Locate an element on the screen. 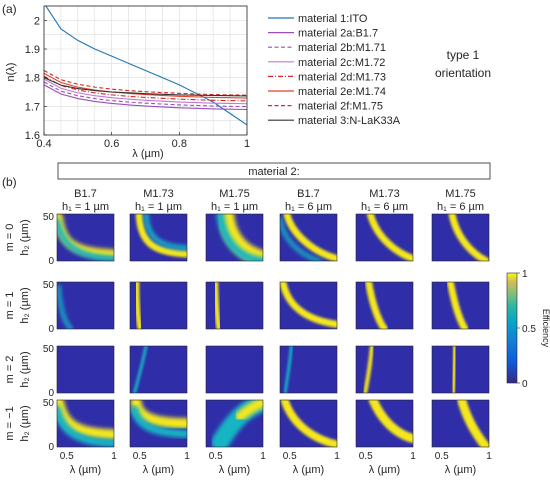 Image resolution: width=550 pixels, height=482 pixels. colorbar-label-min: 0 is located at coordinates (525, 384).